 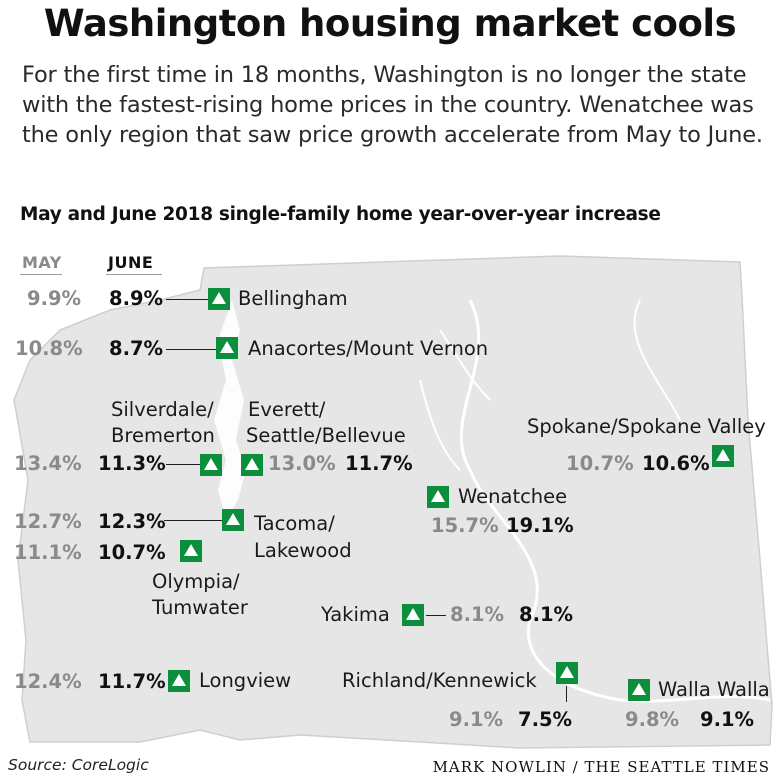 I want to click on longview-may-value: 12.4%, so click(x=48, y=681).